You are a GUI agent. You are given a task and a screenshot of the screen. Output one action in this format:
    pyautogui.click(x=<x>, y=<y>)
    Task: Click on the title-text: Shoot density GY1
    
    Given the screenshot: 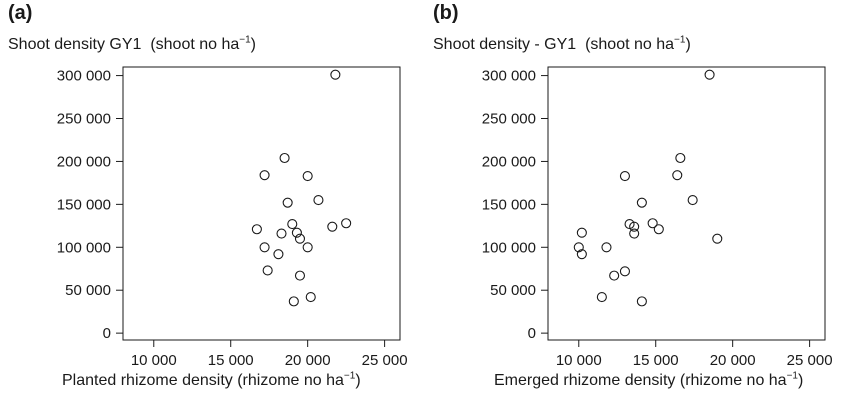 What is the action you would take?
    pyautogui.click(x=75, y=44)
    